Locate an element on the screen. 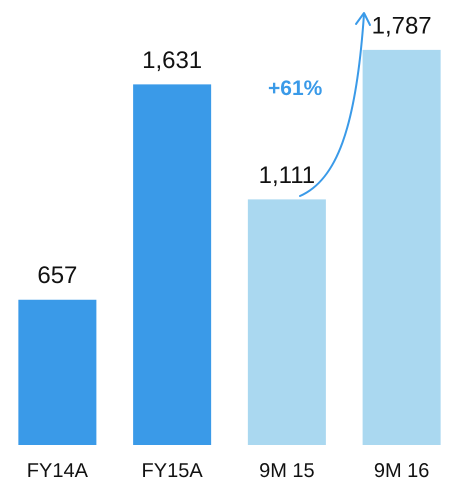 This screenshot has height=493, width=459. data-label: 1,787 is located at coordinates (402, 26).